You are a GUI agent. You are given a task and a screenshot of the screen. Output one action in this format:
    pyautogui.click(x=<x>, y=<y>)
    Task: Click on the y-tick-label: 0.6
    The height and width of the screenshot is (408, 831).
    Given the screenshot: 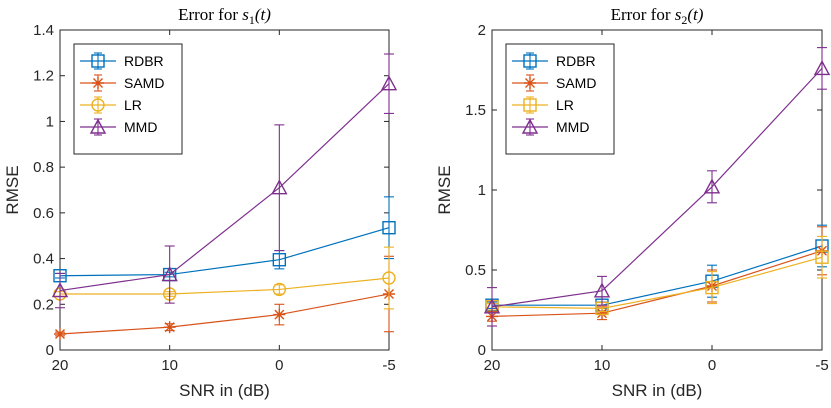 What is the action you would take?
    pyautogui.click(x=43, y=213)
    